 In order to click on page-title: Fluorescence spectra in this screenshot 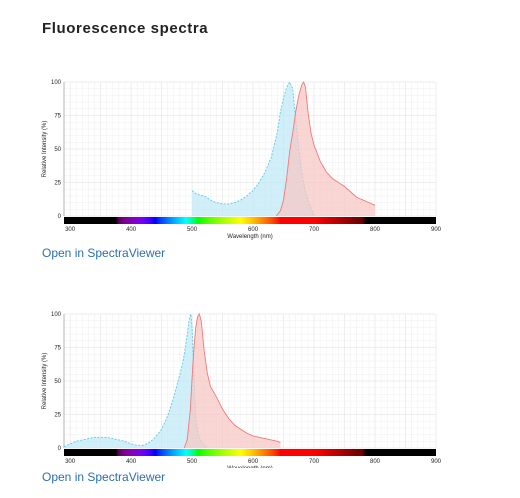, I will do `click(125, 28)`.